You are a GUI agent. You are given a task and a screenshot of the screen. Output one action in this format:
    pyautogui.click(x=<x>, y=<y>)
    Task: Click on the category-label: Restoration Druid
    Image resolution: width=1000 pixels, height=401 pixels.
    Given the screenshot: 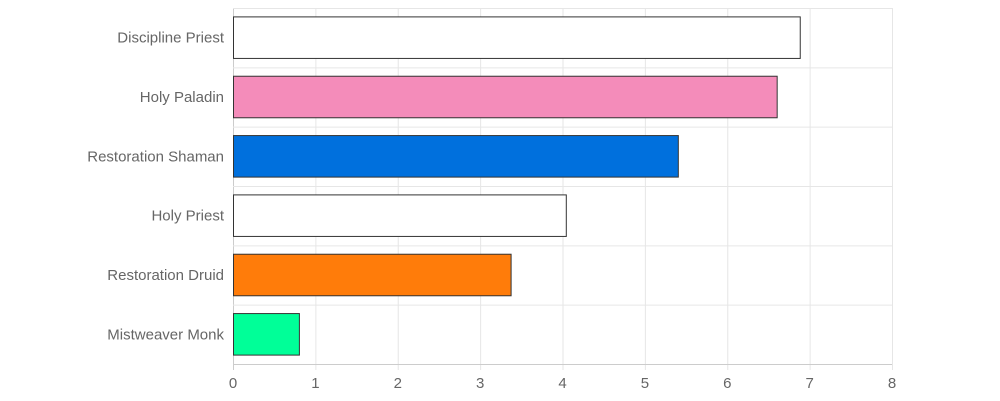 What is the action you would take?
    pyautogui.click(x=165, y=275)
    